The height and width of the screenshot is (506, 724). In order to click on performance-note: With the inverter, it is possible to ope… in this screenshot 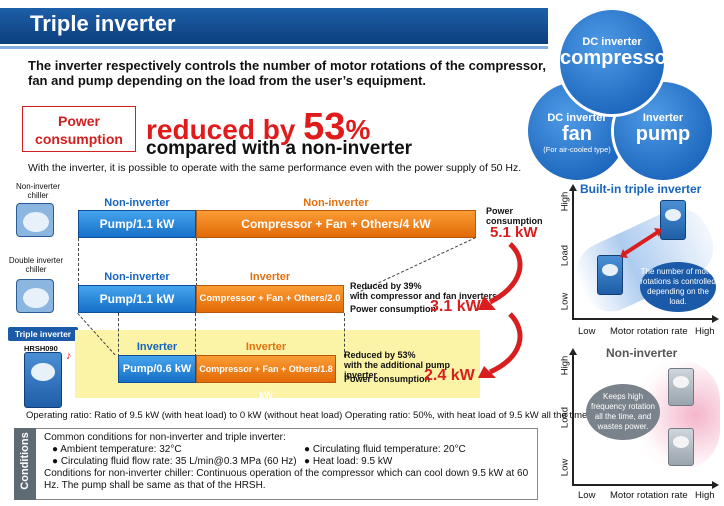, I will do `click(275, 168)`.